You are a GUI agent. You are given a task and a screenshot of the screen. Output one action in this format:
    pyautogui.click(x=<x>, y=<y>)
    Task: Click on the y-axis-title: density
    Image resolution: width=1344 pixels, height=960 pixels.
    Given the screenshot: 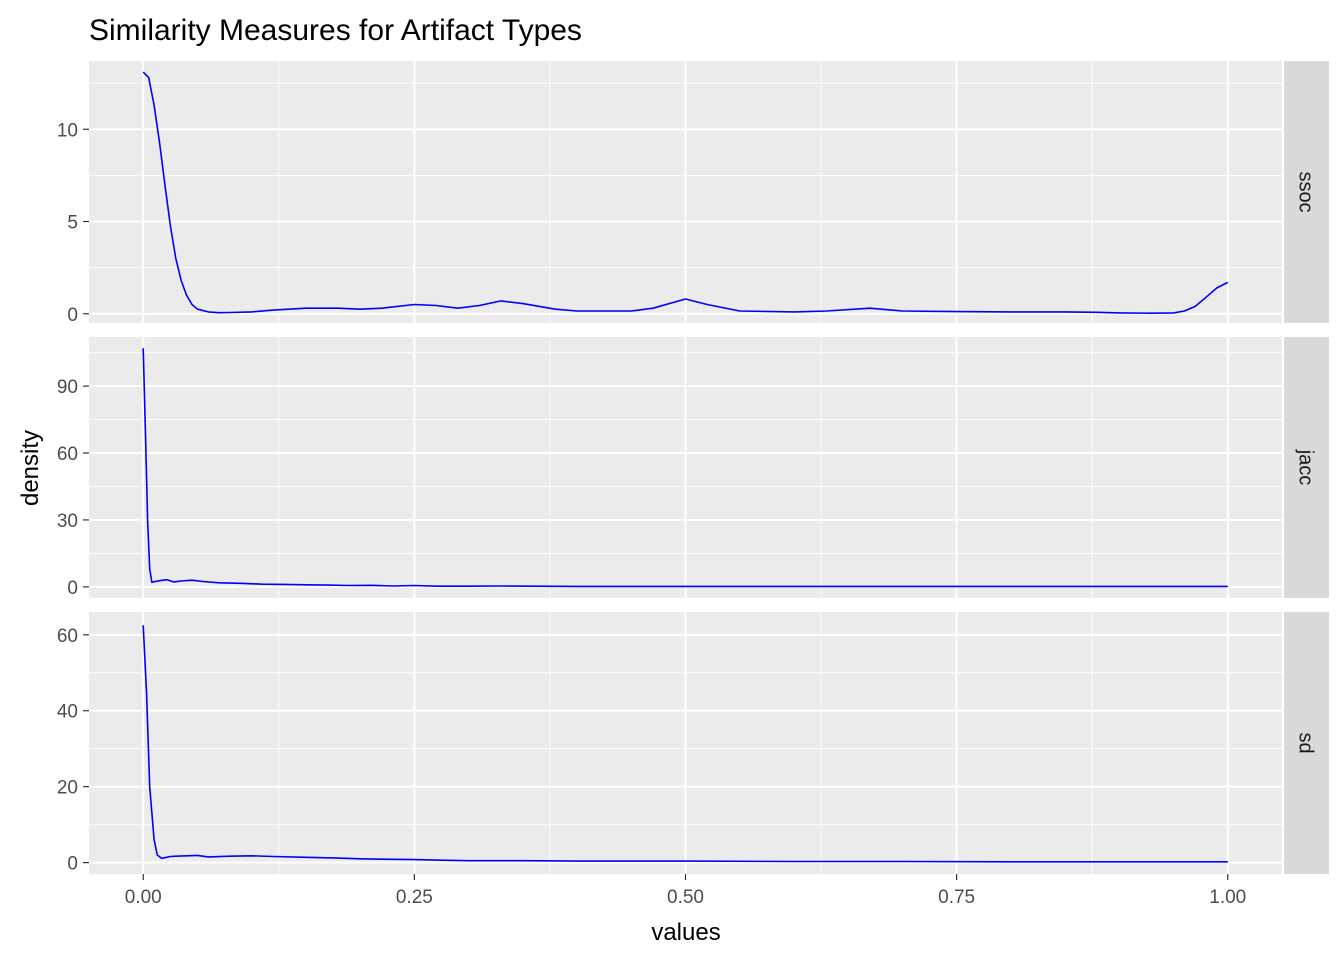 What is the action you would take?
    pyautogui.click(x=30, y=468)
    